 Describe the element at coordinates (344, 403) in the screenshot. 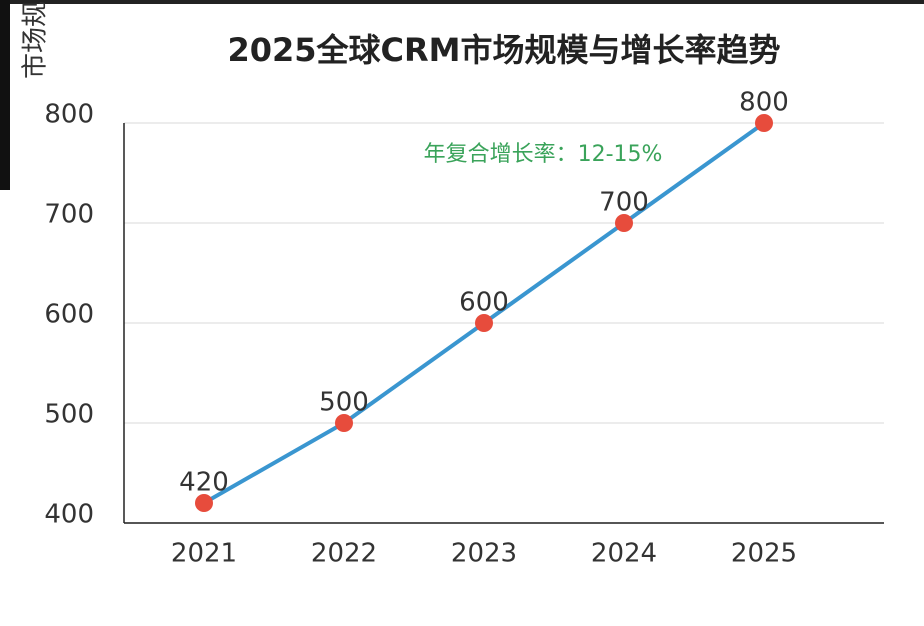

I see `data-label: 500` at that location.